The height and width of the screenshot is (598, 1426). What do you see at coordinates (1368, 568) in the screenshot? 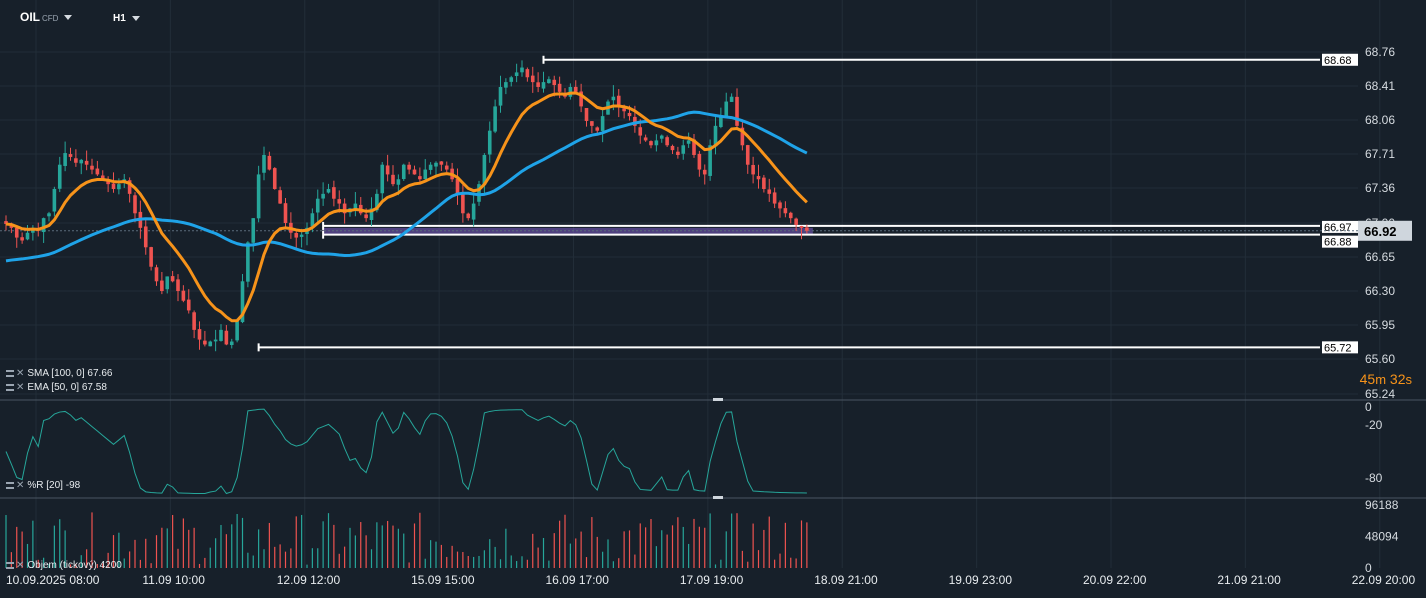
I see `volume-axis-tick: 0` at bounding box center [1368, 568].